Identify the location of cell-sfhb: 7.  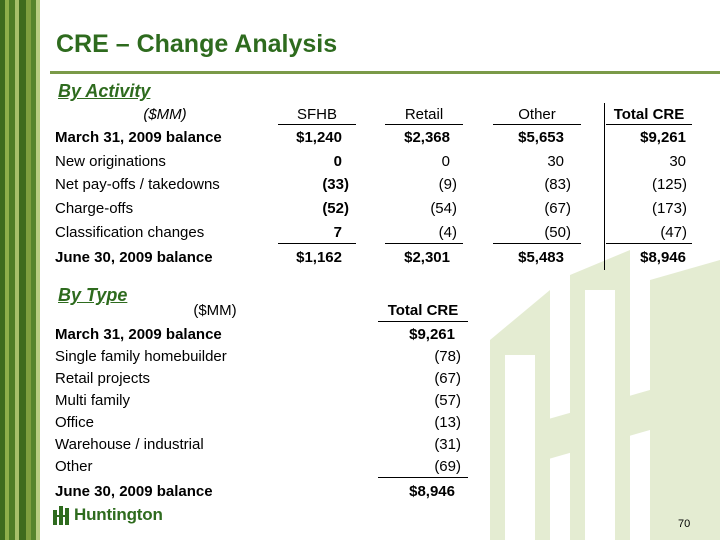
(337, 232).